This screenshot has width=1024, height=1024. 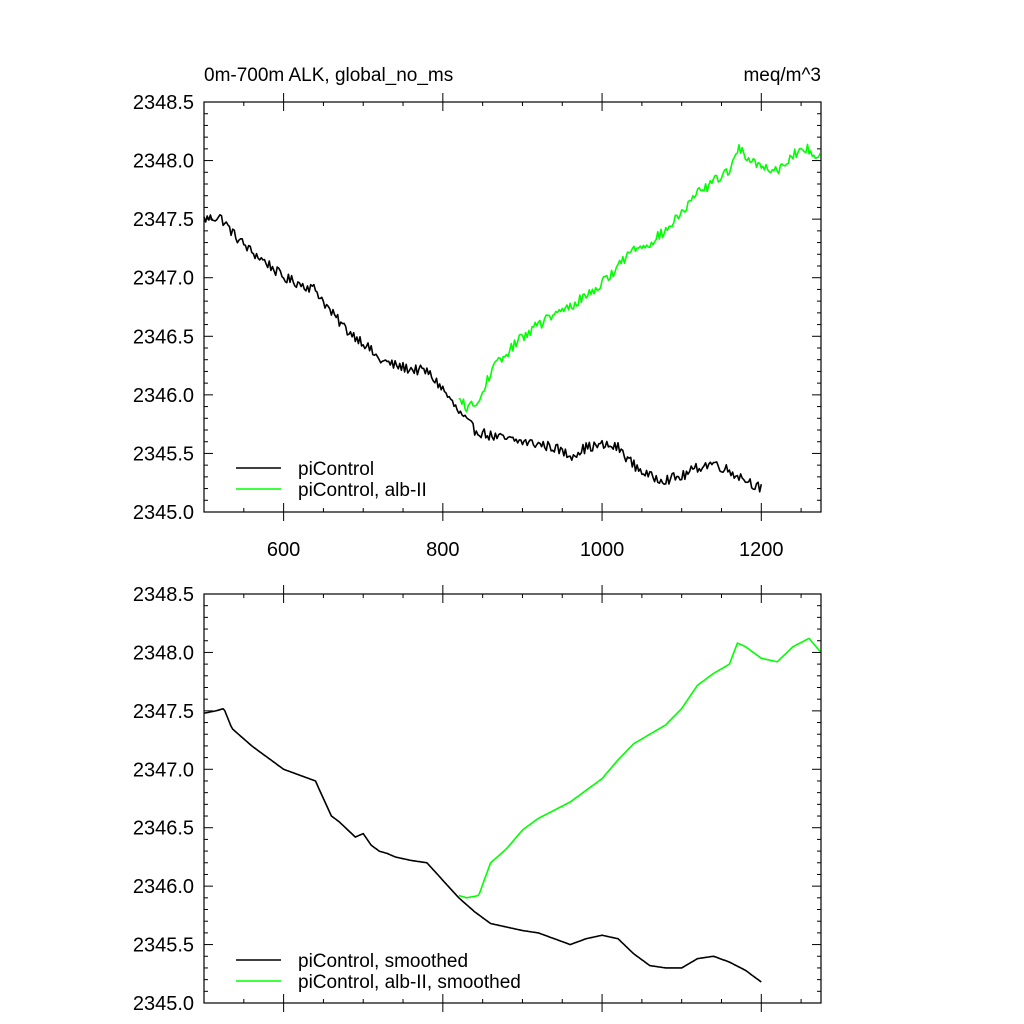 I want to click on x-tick-label: 800, so click(x=442, y=550).